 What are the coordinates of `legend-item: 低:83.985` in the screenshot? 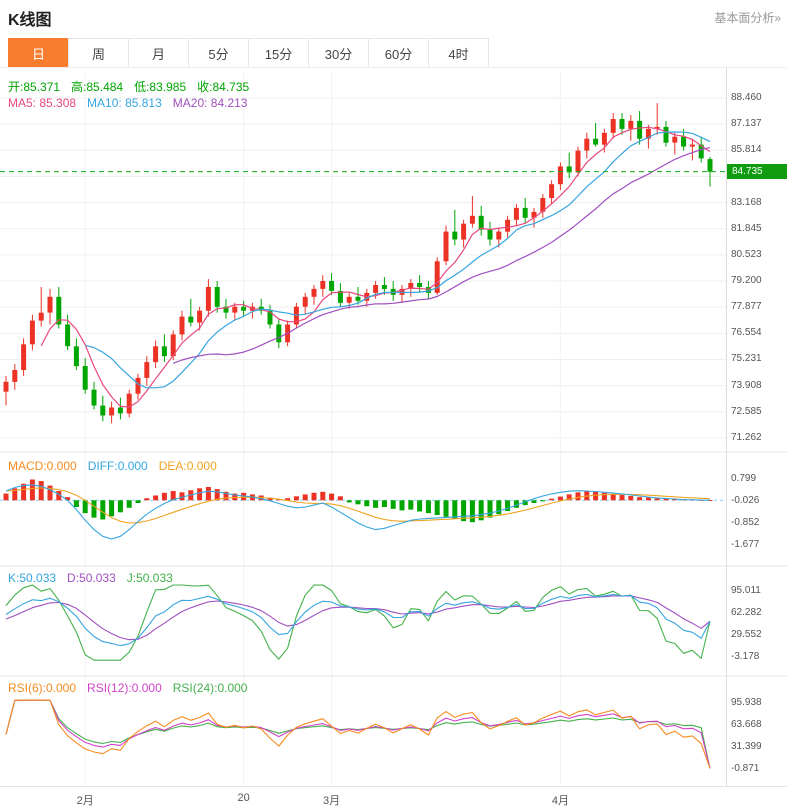 It's located at (160, 87).